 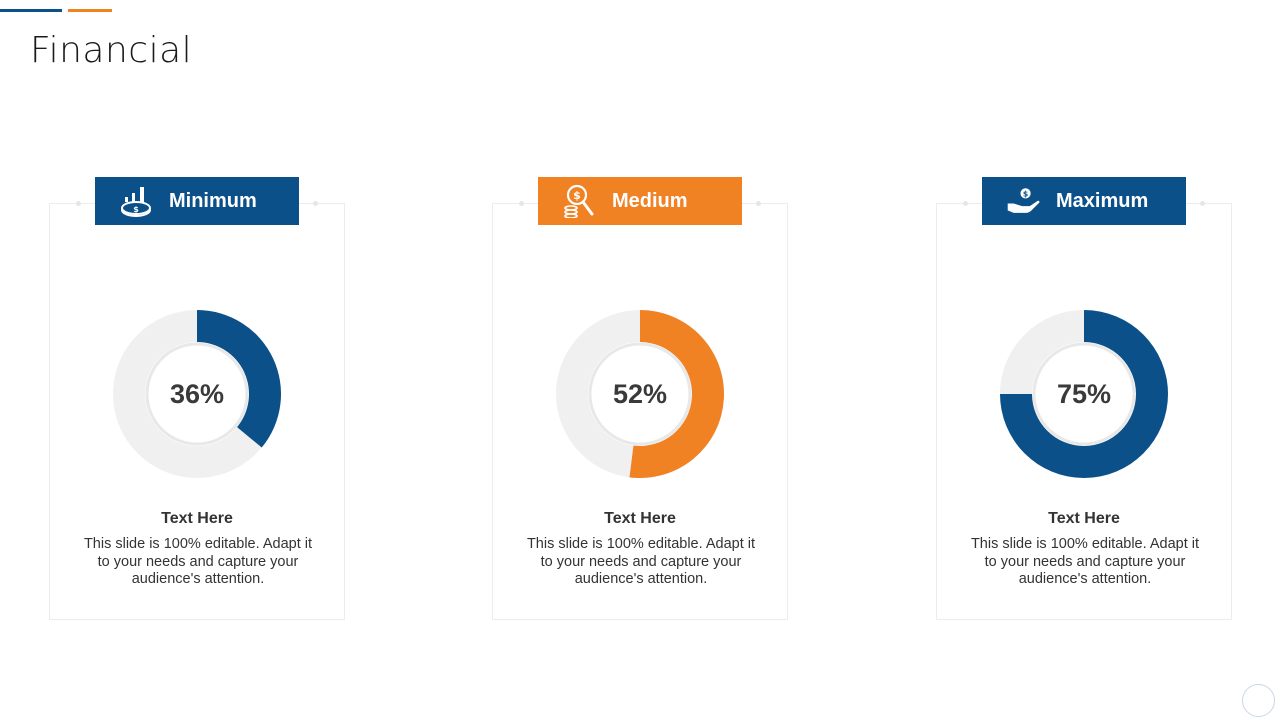 I want to click on donut-chart-medium: 52%, so click(x=640, y=394).